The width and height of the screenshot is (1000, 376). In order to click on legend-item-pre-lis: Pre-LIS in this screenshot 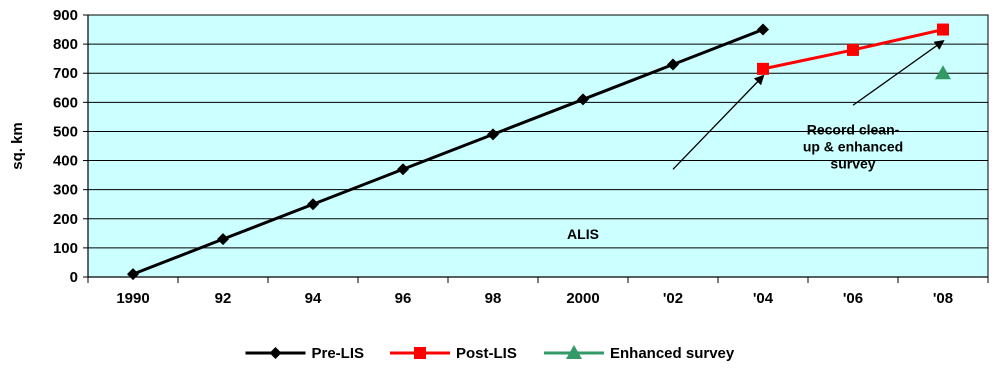, I will do `click(305, 353)`.